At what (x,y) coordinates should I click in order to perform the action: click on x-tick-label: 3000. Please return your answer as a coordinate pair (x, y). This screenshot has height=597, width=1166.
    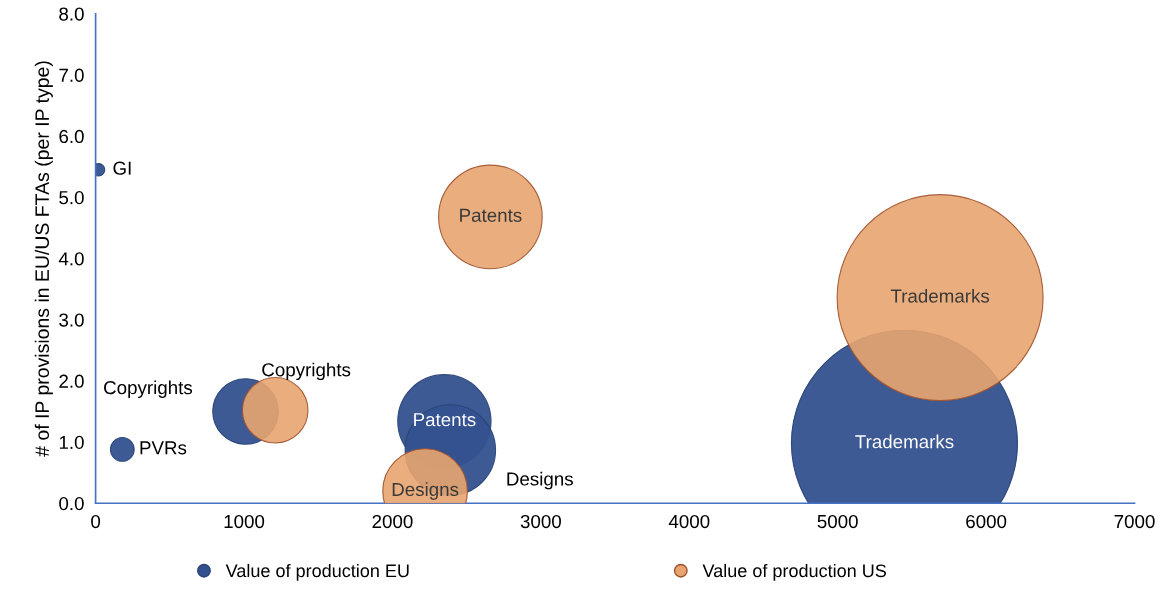
    Looking at the image, I should click on (540, 521).